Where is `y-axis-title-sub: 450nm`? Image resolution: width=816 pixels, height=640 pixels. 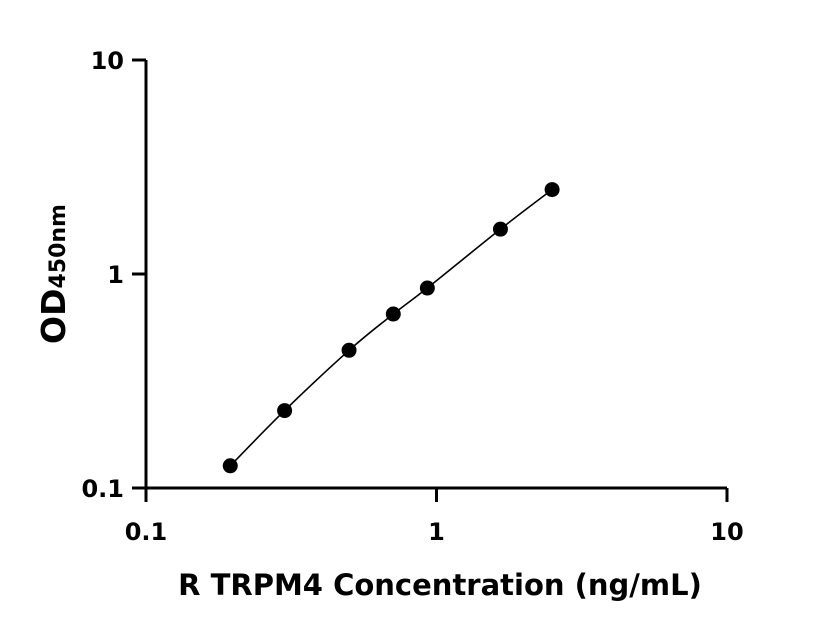
y-axis-title-sub: 450nm is located at coordinates (58, 246).